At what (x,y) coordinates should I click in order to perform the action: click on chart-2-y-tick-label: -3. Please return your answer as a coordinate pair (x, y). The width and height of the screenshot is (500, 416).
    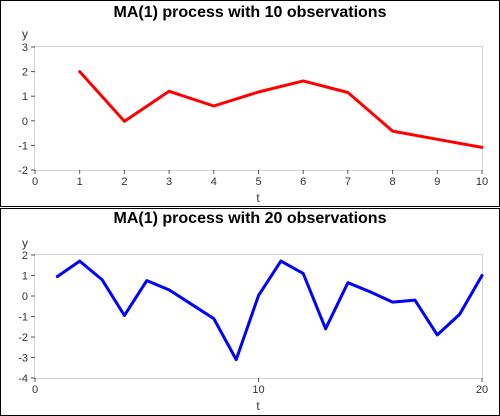
    Looking at the image, I should click on (23, 359).